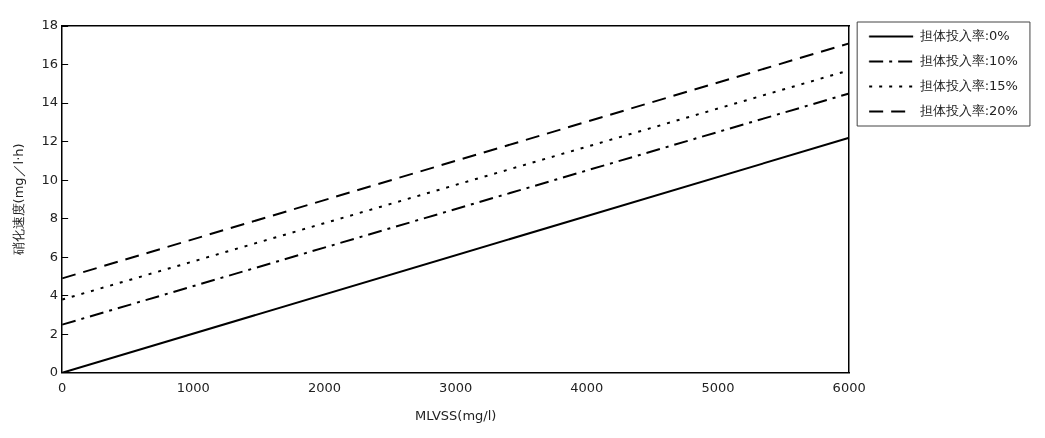 This screenshot has height=438, width=1045. What do you see at coordinates (193, 387) in the screenshot?
I see `x-tick-label: 1000` at bounding box center [193, 387].